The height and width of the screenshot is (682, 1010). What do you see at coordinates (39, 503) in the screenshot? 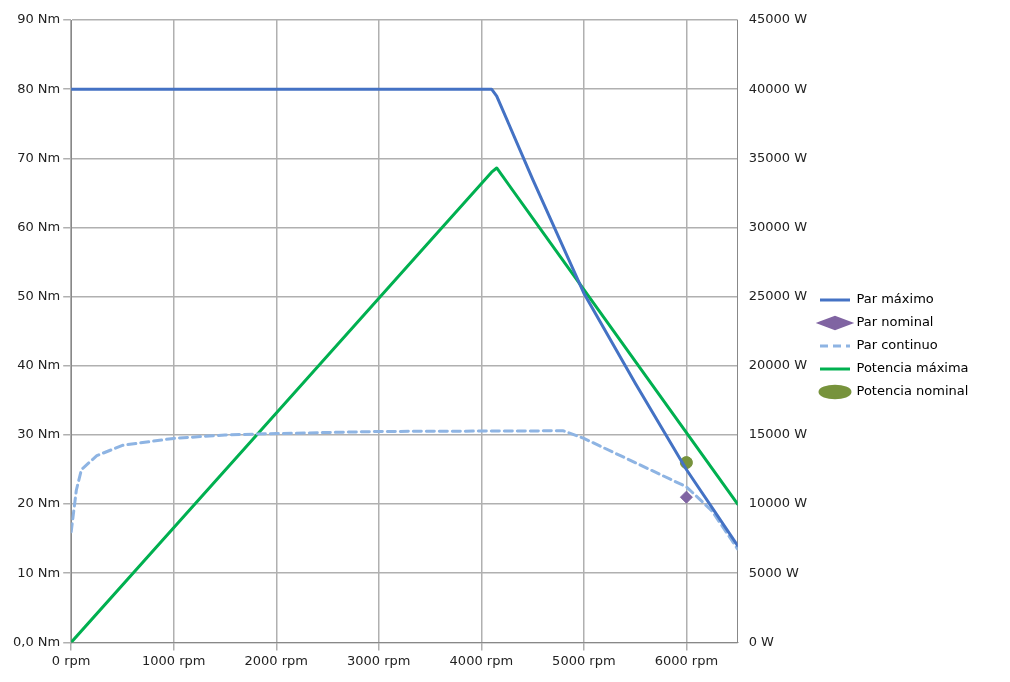
I see `y-tick-label: 20 Nm` at bounding box center [39, 503].